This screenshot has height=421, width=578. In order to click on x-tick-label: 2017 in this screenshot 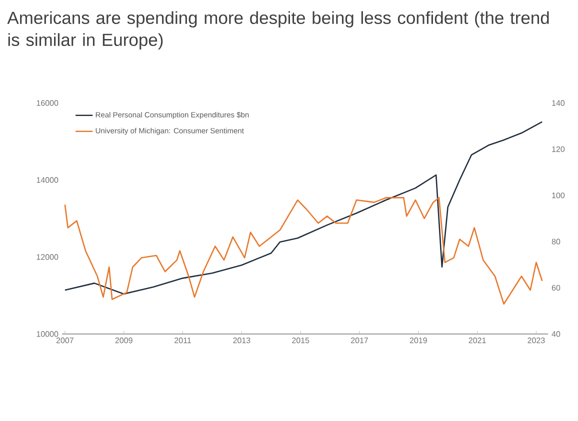, I will do `click(359, 341)`.